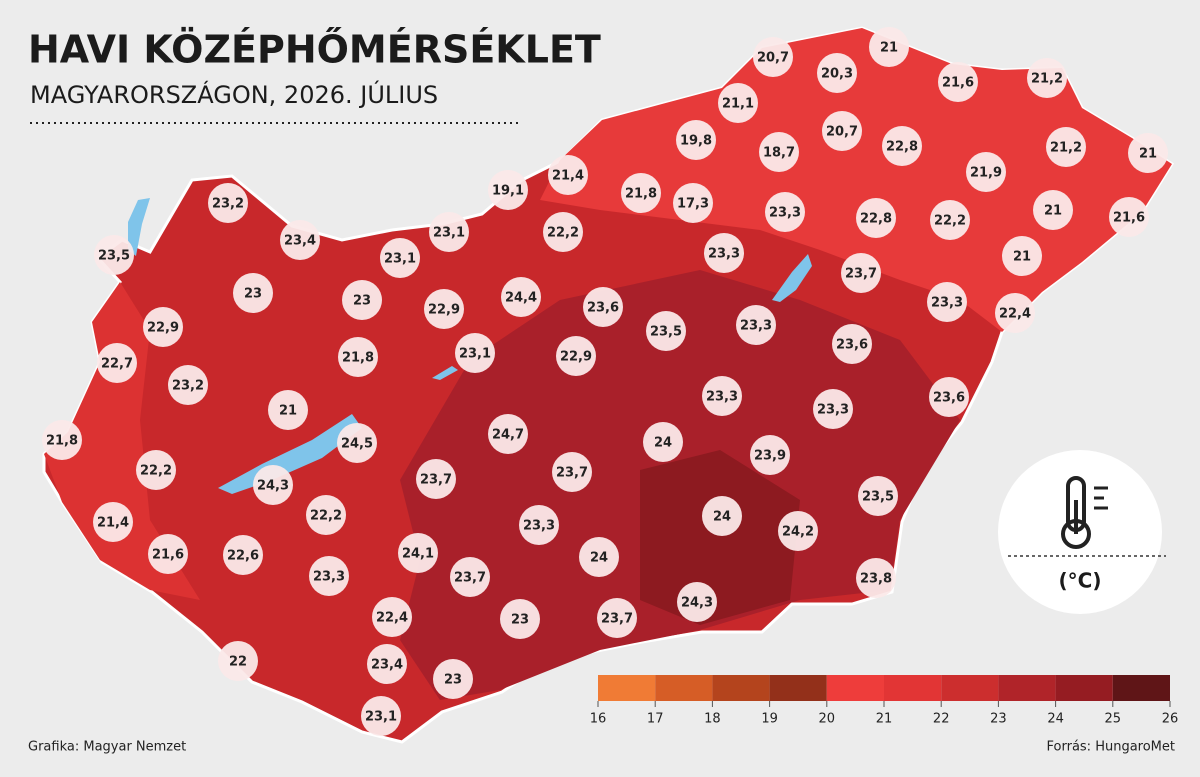  Describe the element at coordinates (290, 454) in the screenshot. I see `lake-balaton` at that location.